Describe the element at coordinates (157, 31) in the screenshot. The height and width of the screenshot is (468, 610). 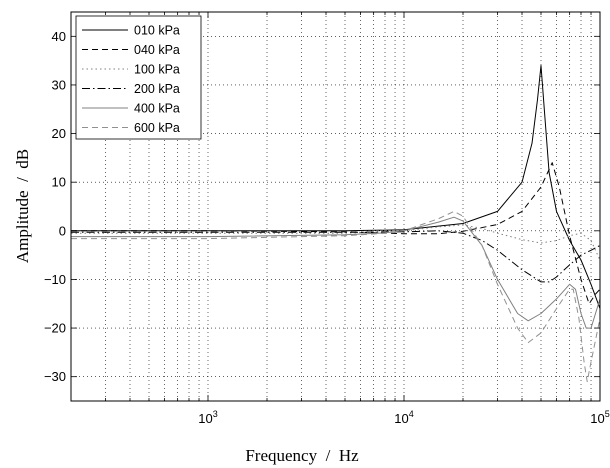
I see `legend-label: 010 kPa` at that location.